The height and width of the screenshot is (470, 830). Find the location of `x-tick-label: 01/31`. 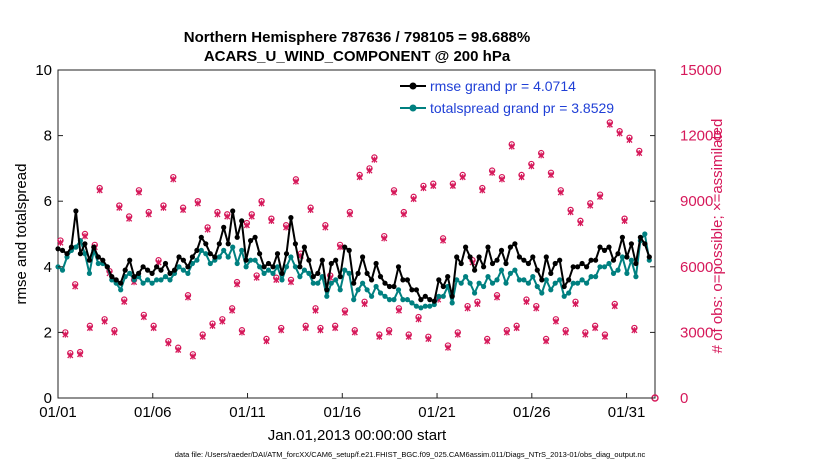

x-tick-label: 01/31 is located at coordinates (627, 412).